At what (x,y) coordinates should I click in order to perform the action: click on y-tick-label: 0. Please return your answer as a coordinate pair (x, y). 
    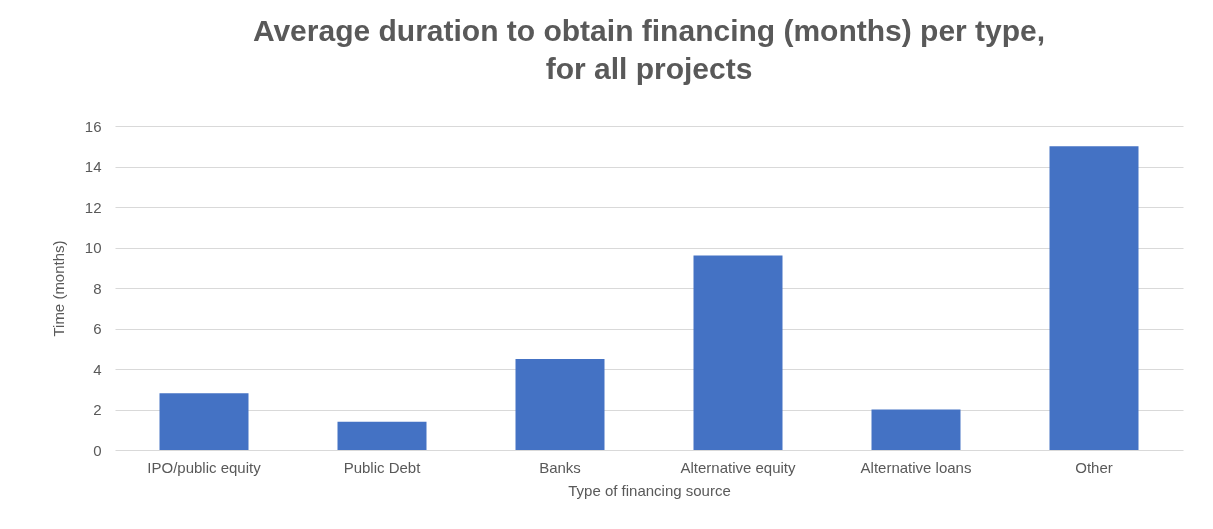
    Looking at the image, I should click on (97, 450).